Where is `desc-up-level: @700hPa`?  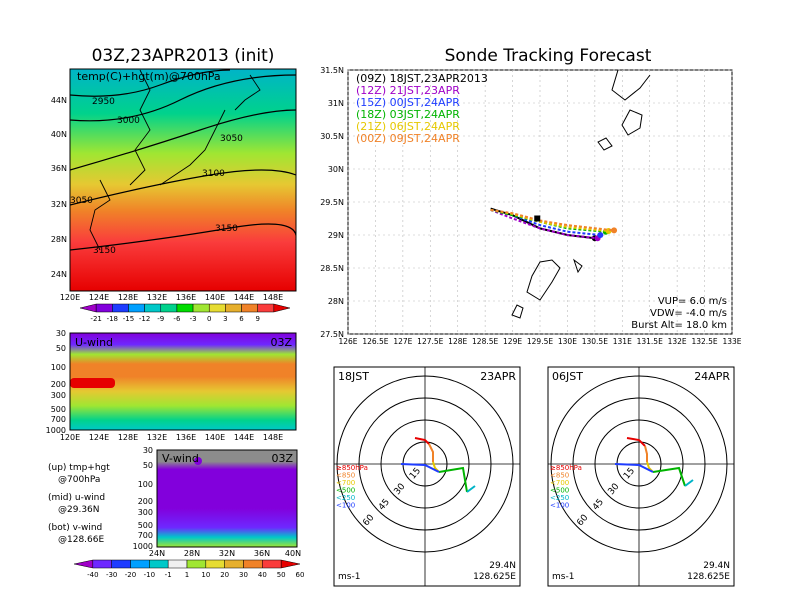
desc-up-level: @700hPa is located at coordinates (79, 480).